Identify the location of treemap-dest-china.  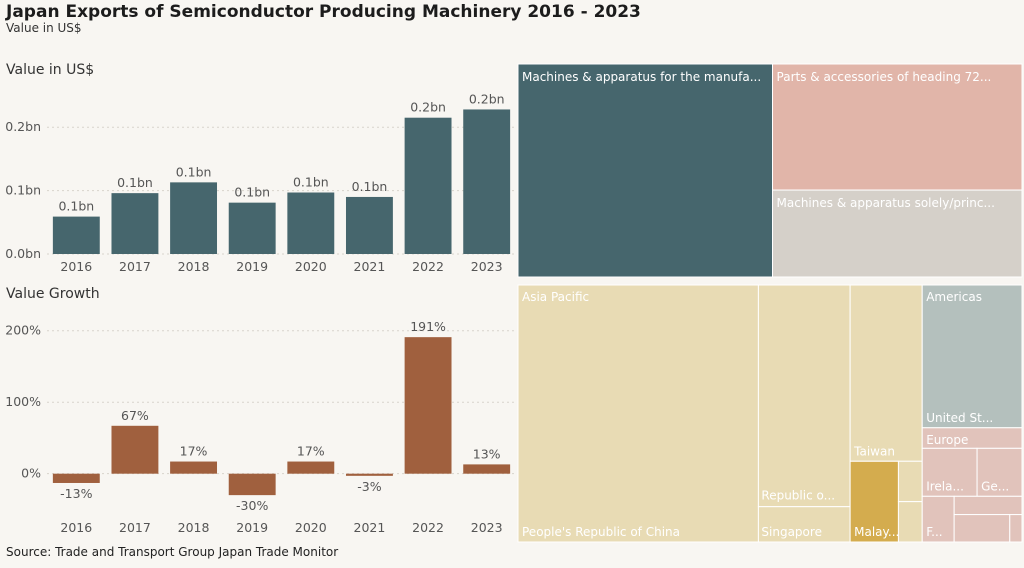
(638, 413).